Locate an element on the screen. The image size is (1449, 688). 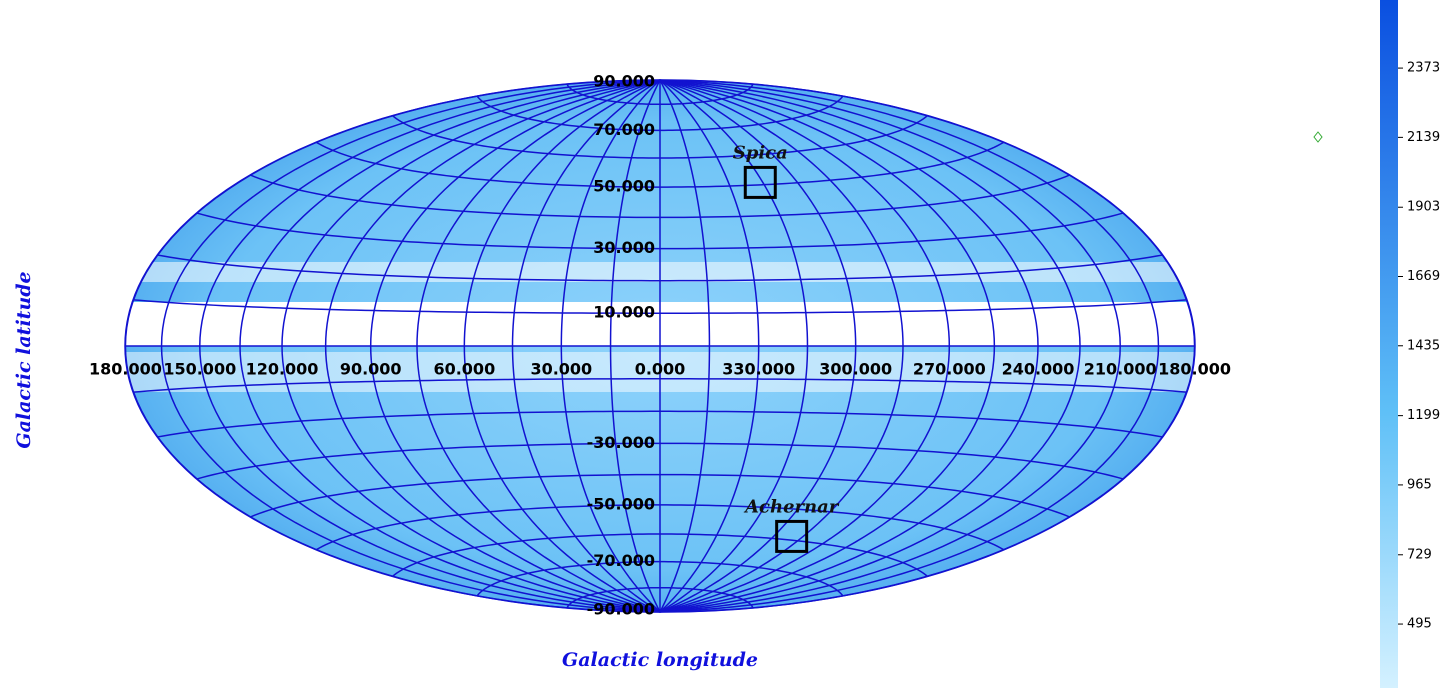
colorbar-label: 495 is located at coordinates (1419, 624).